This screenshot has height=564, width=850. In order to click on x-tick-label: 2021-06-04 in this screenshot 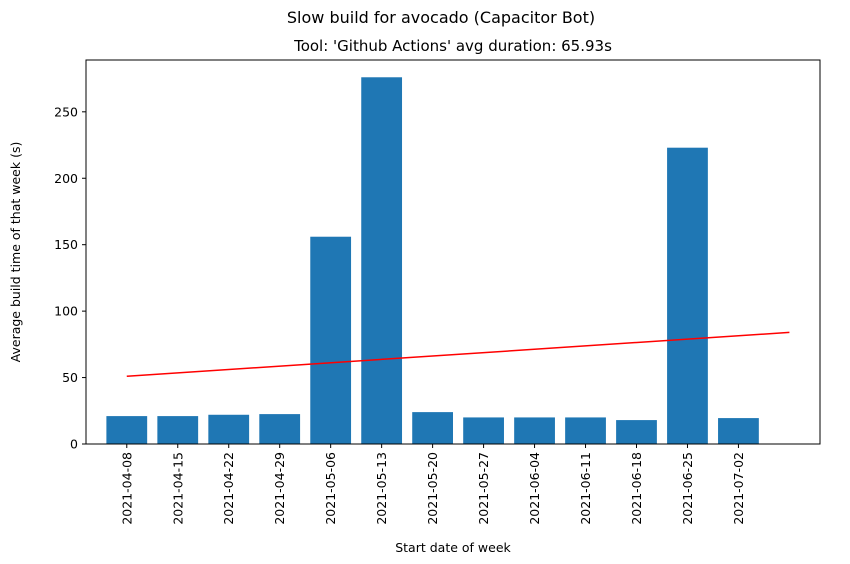, I will do `click(534, 488)`.